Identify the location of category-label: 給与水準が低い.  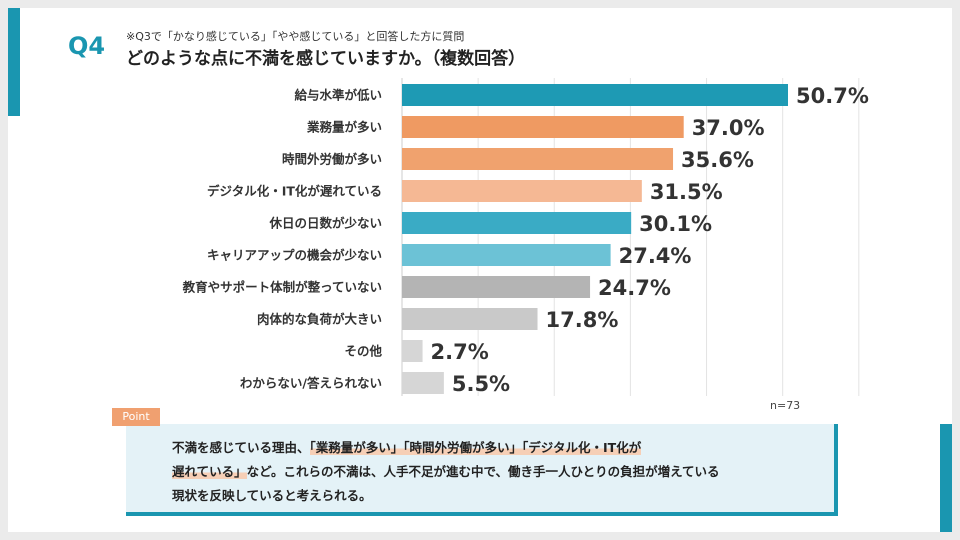
(338, 95).